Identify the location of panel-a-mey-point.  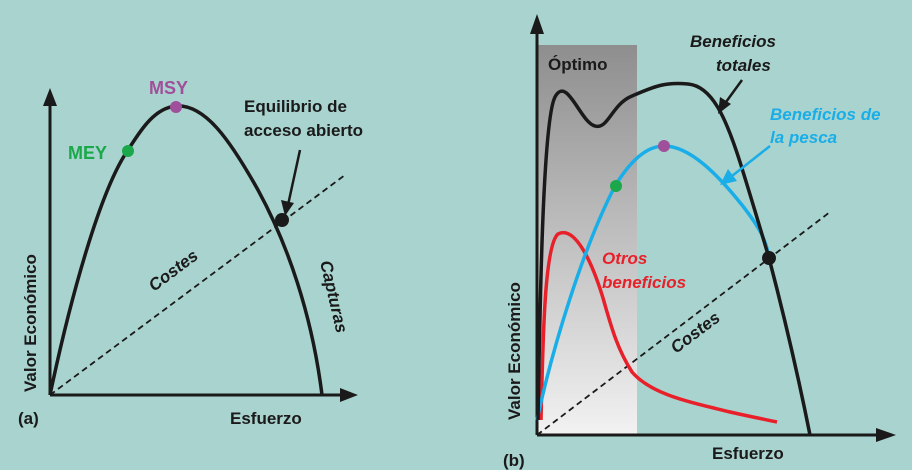
(128, 151).